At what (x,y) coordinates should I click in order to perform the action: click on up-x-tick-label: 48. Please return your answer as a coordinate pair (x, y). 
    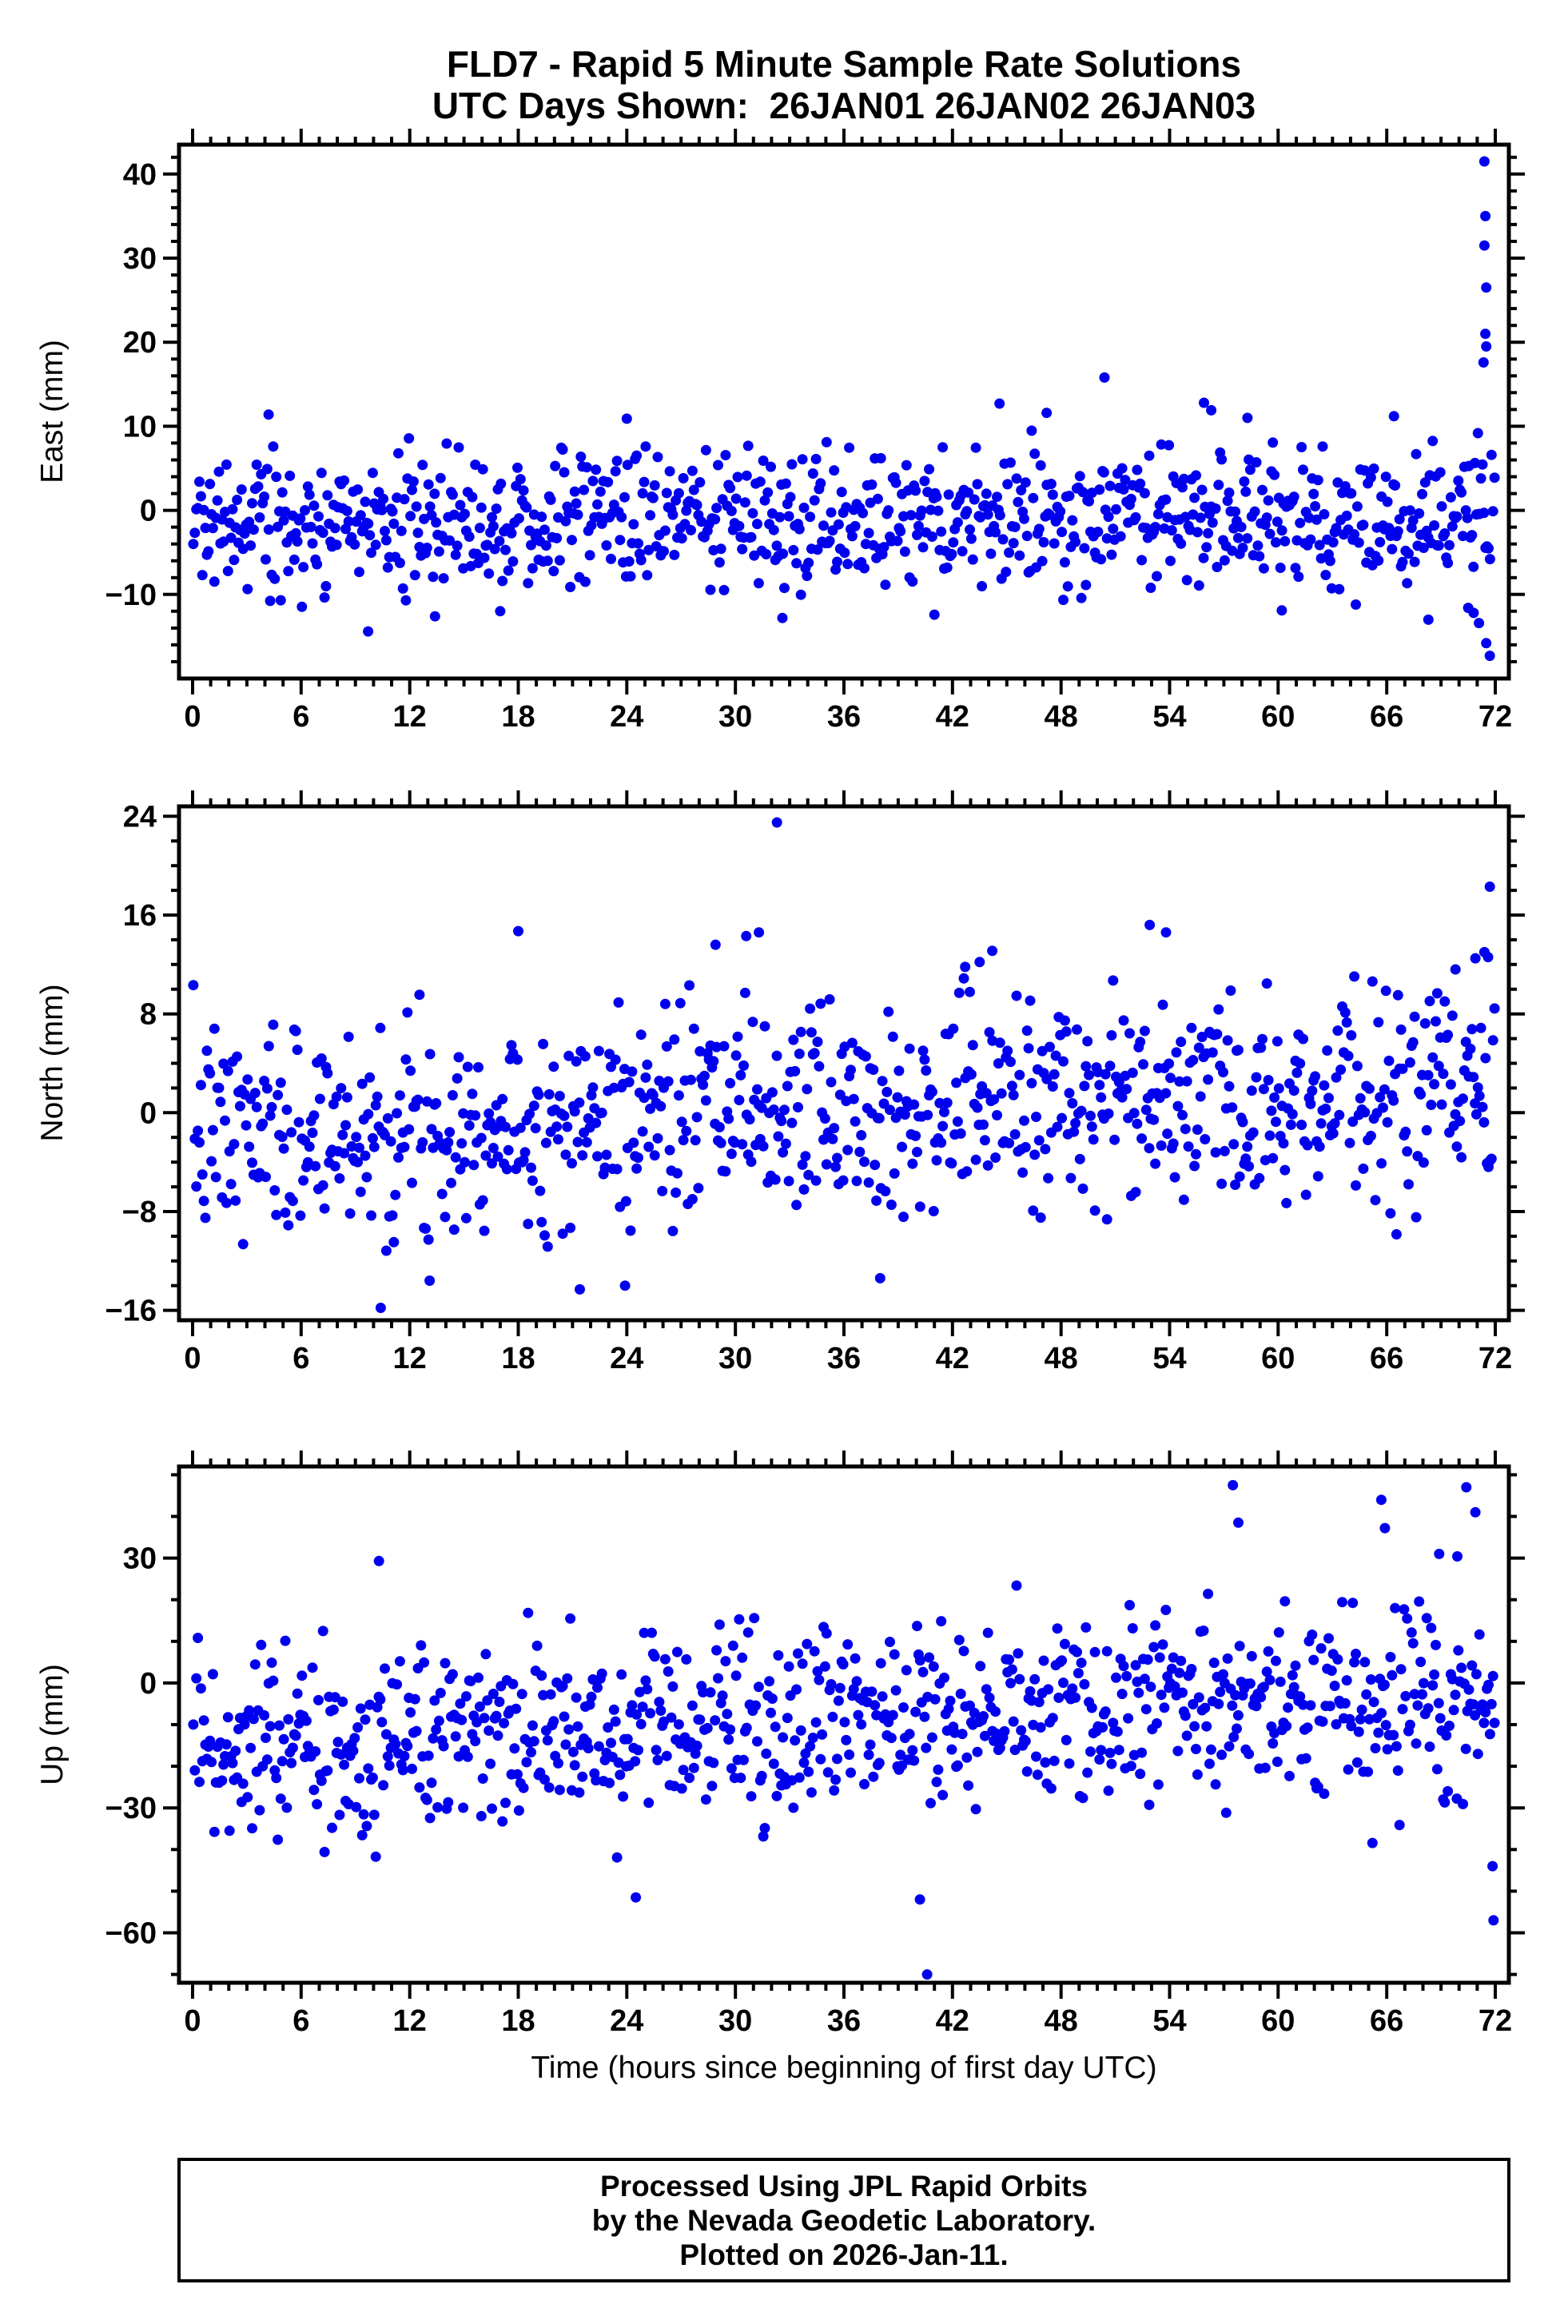
    Looking at the image, I should click on (1061, 2021).